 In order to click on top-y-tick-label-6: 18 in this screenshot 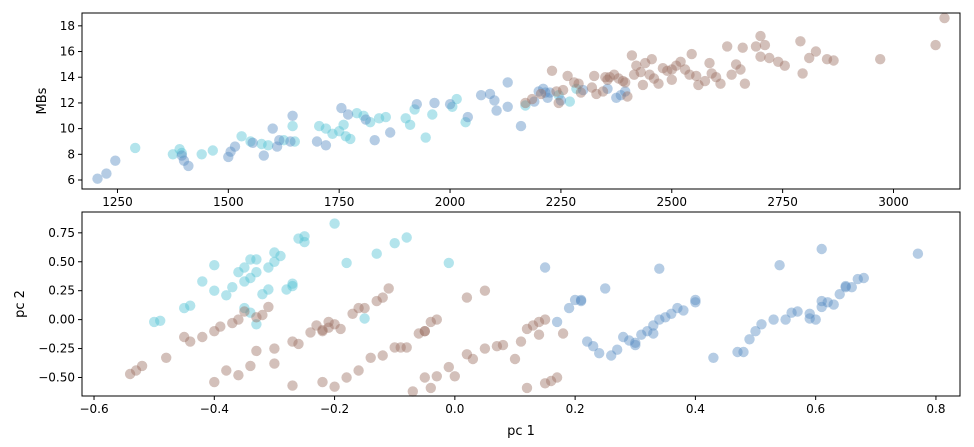, I will do `click(67, 26)`.